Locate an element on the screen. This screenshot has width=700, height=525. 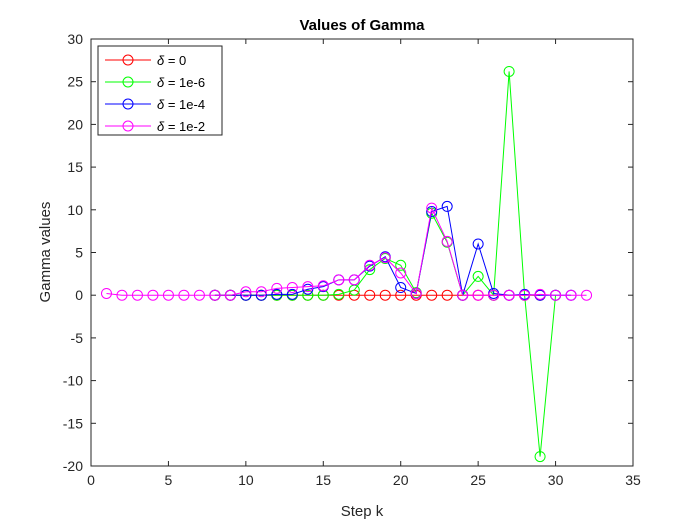
x-tick-label: 10 is located at coordinates (246, 480).